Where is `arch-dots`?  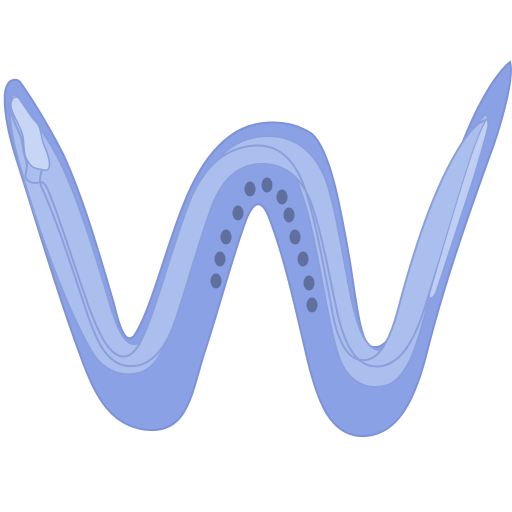
arch-dots is located at coordinates (264, 245).